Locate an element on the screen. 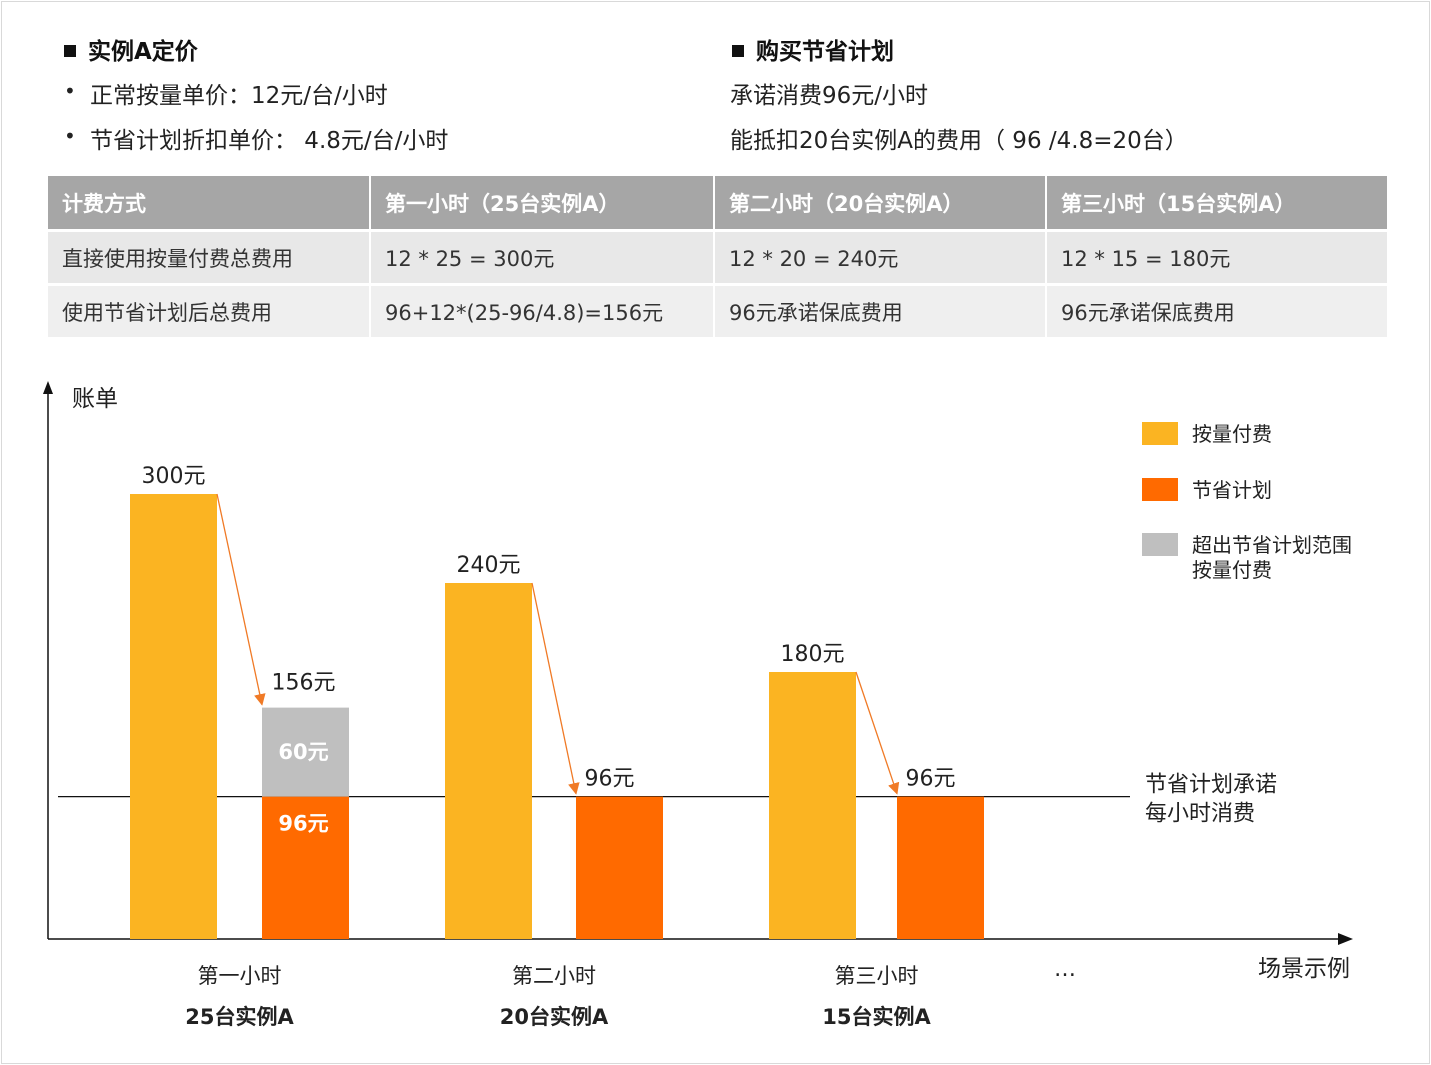 The height and width of the screenshot is (1065, 1431). category-label-hour: 第一小时 is located at coordinates (240, 976).